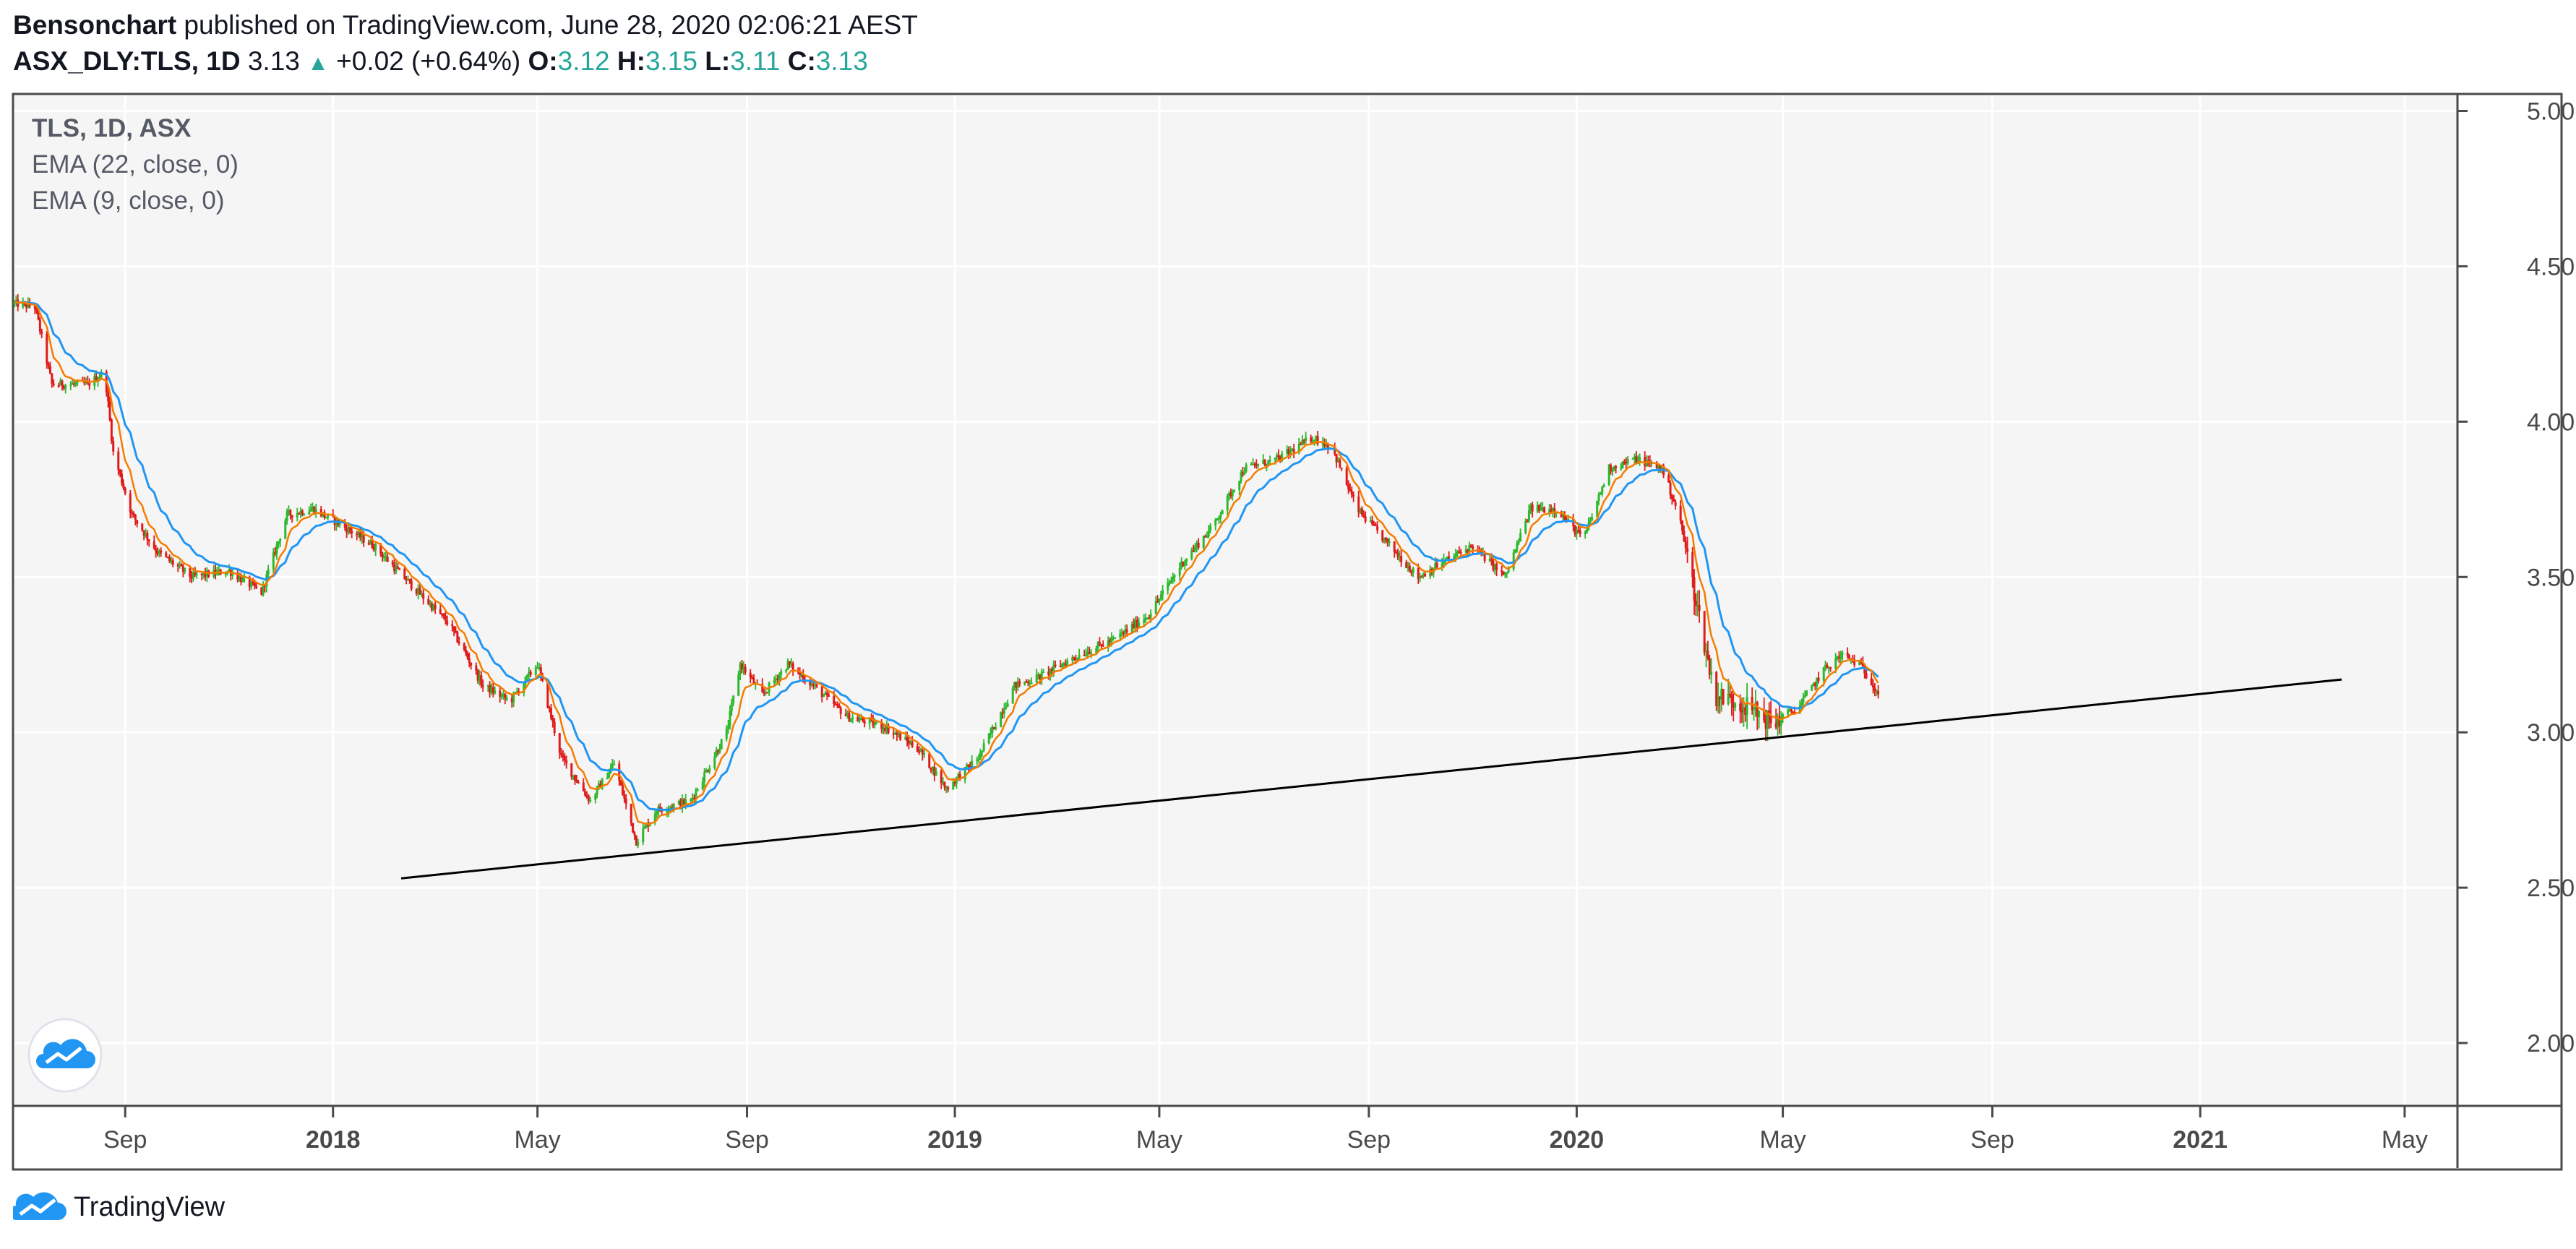  I want to click on chart-symbol-legend: TLS, 1D, ASX, so click(112, 128).